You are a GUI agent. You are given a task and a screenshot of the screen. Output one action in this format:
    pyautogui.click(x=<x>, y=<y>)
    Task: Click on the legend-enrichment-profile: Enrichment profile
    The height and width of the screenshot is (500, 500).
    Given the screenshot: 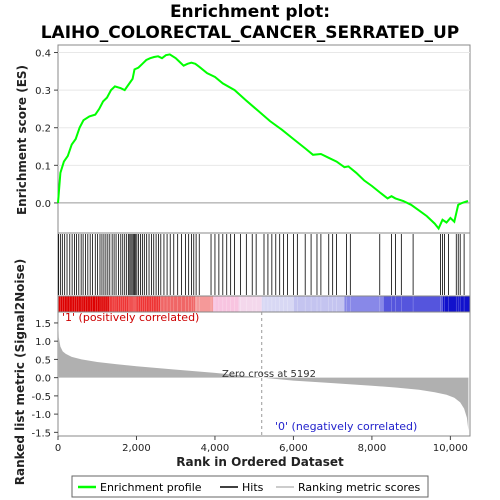 What is the action you would take?
    pyautogui.click(x=151, y=487)
    